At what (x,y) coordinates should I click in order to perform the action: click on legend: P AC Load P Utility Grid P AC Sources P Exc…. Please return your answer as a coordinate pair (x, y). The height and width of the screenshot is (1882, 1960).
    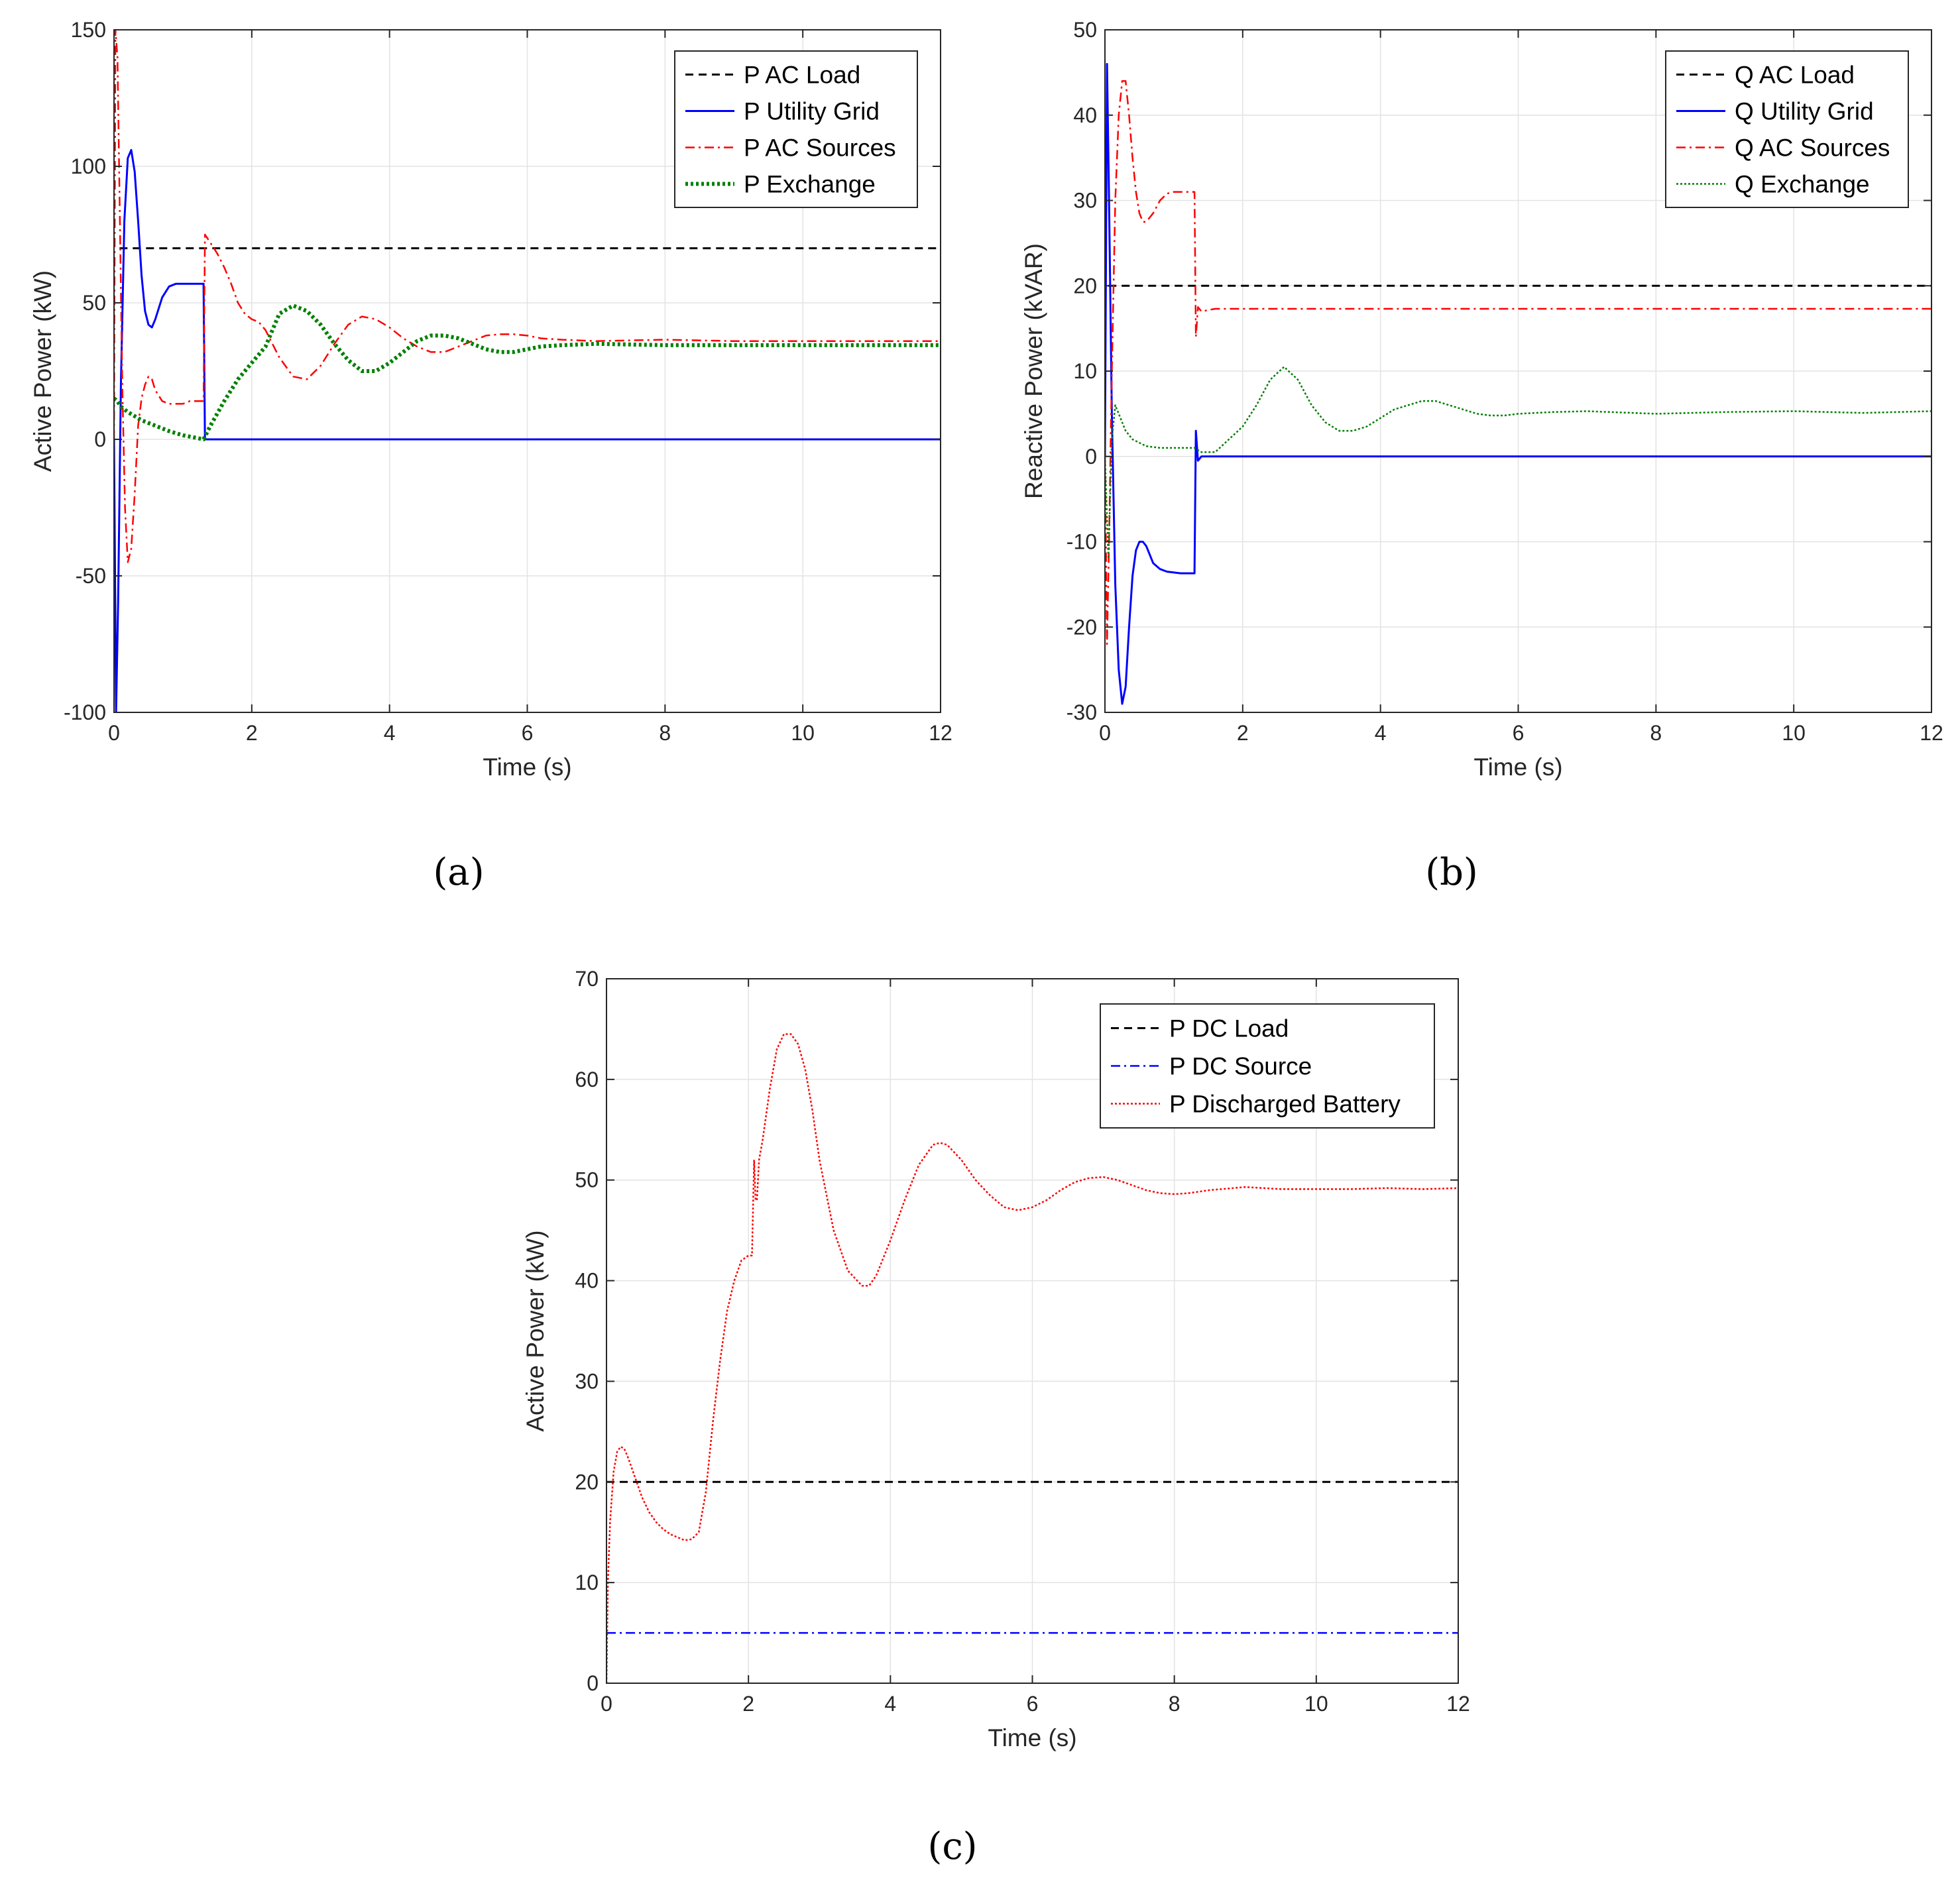
    Looking at the image, I should click on (796, 129).